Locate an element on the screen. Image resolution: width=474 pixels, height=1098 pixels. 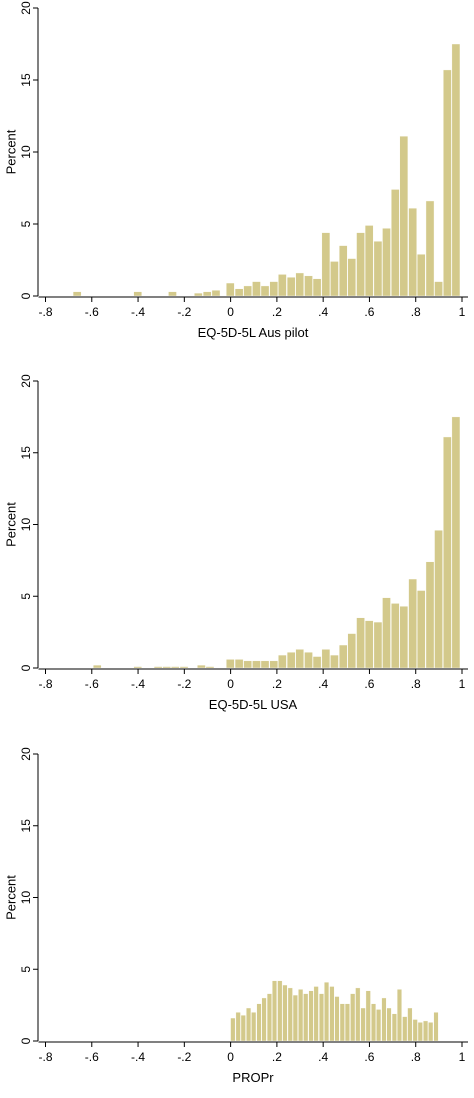
x-axis-title: PROPr is located at coordinates (253, 1077).